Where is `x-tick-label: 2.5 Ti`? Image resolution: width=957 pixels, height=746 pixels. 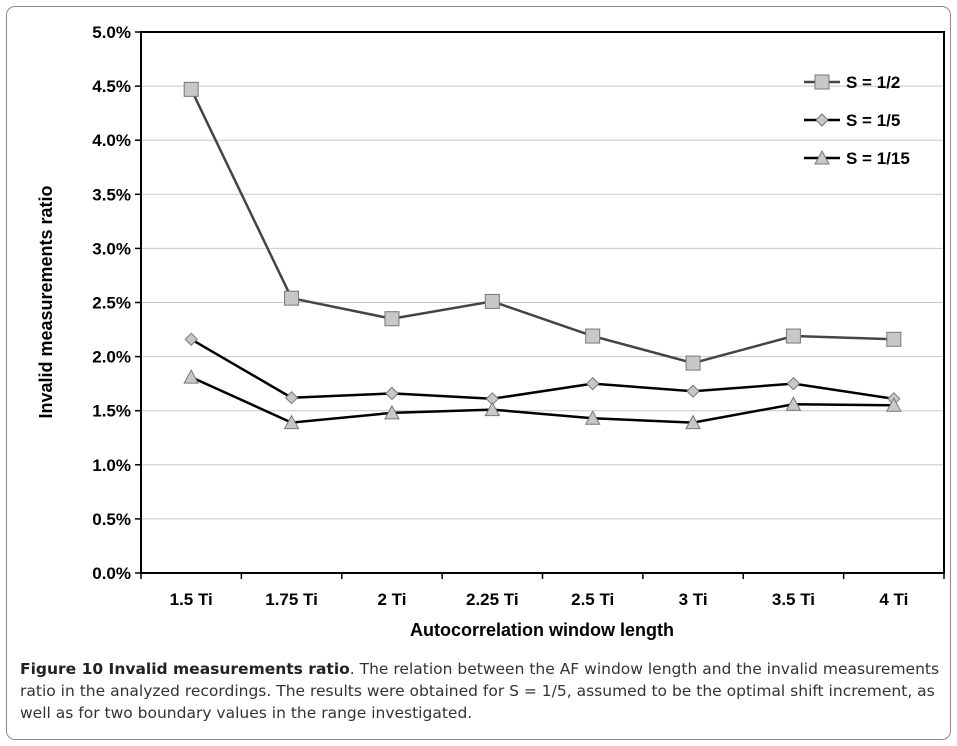 x-tick-label: 2.5 Ti is located at coordinates (592, 599).